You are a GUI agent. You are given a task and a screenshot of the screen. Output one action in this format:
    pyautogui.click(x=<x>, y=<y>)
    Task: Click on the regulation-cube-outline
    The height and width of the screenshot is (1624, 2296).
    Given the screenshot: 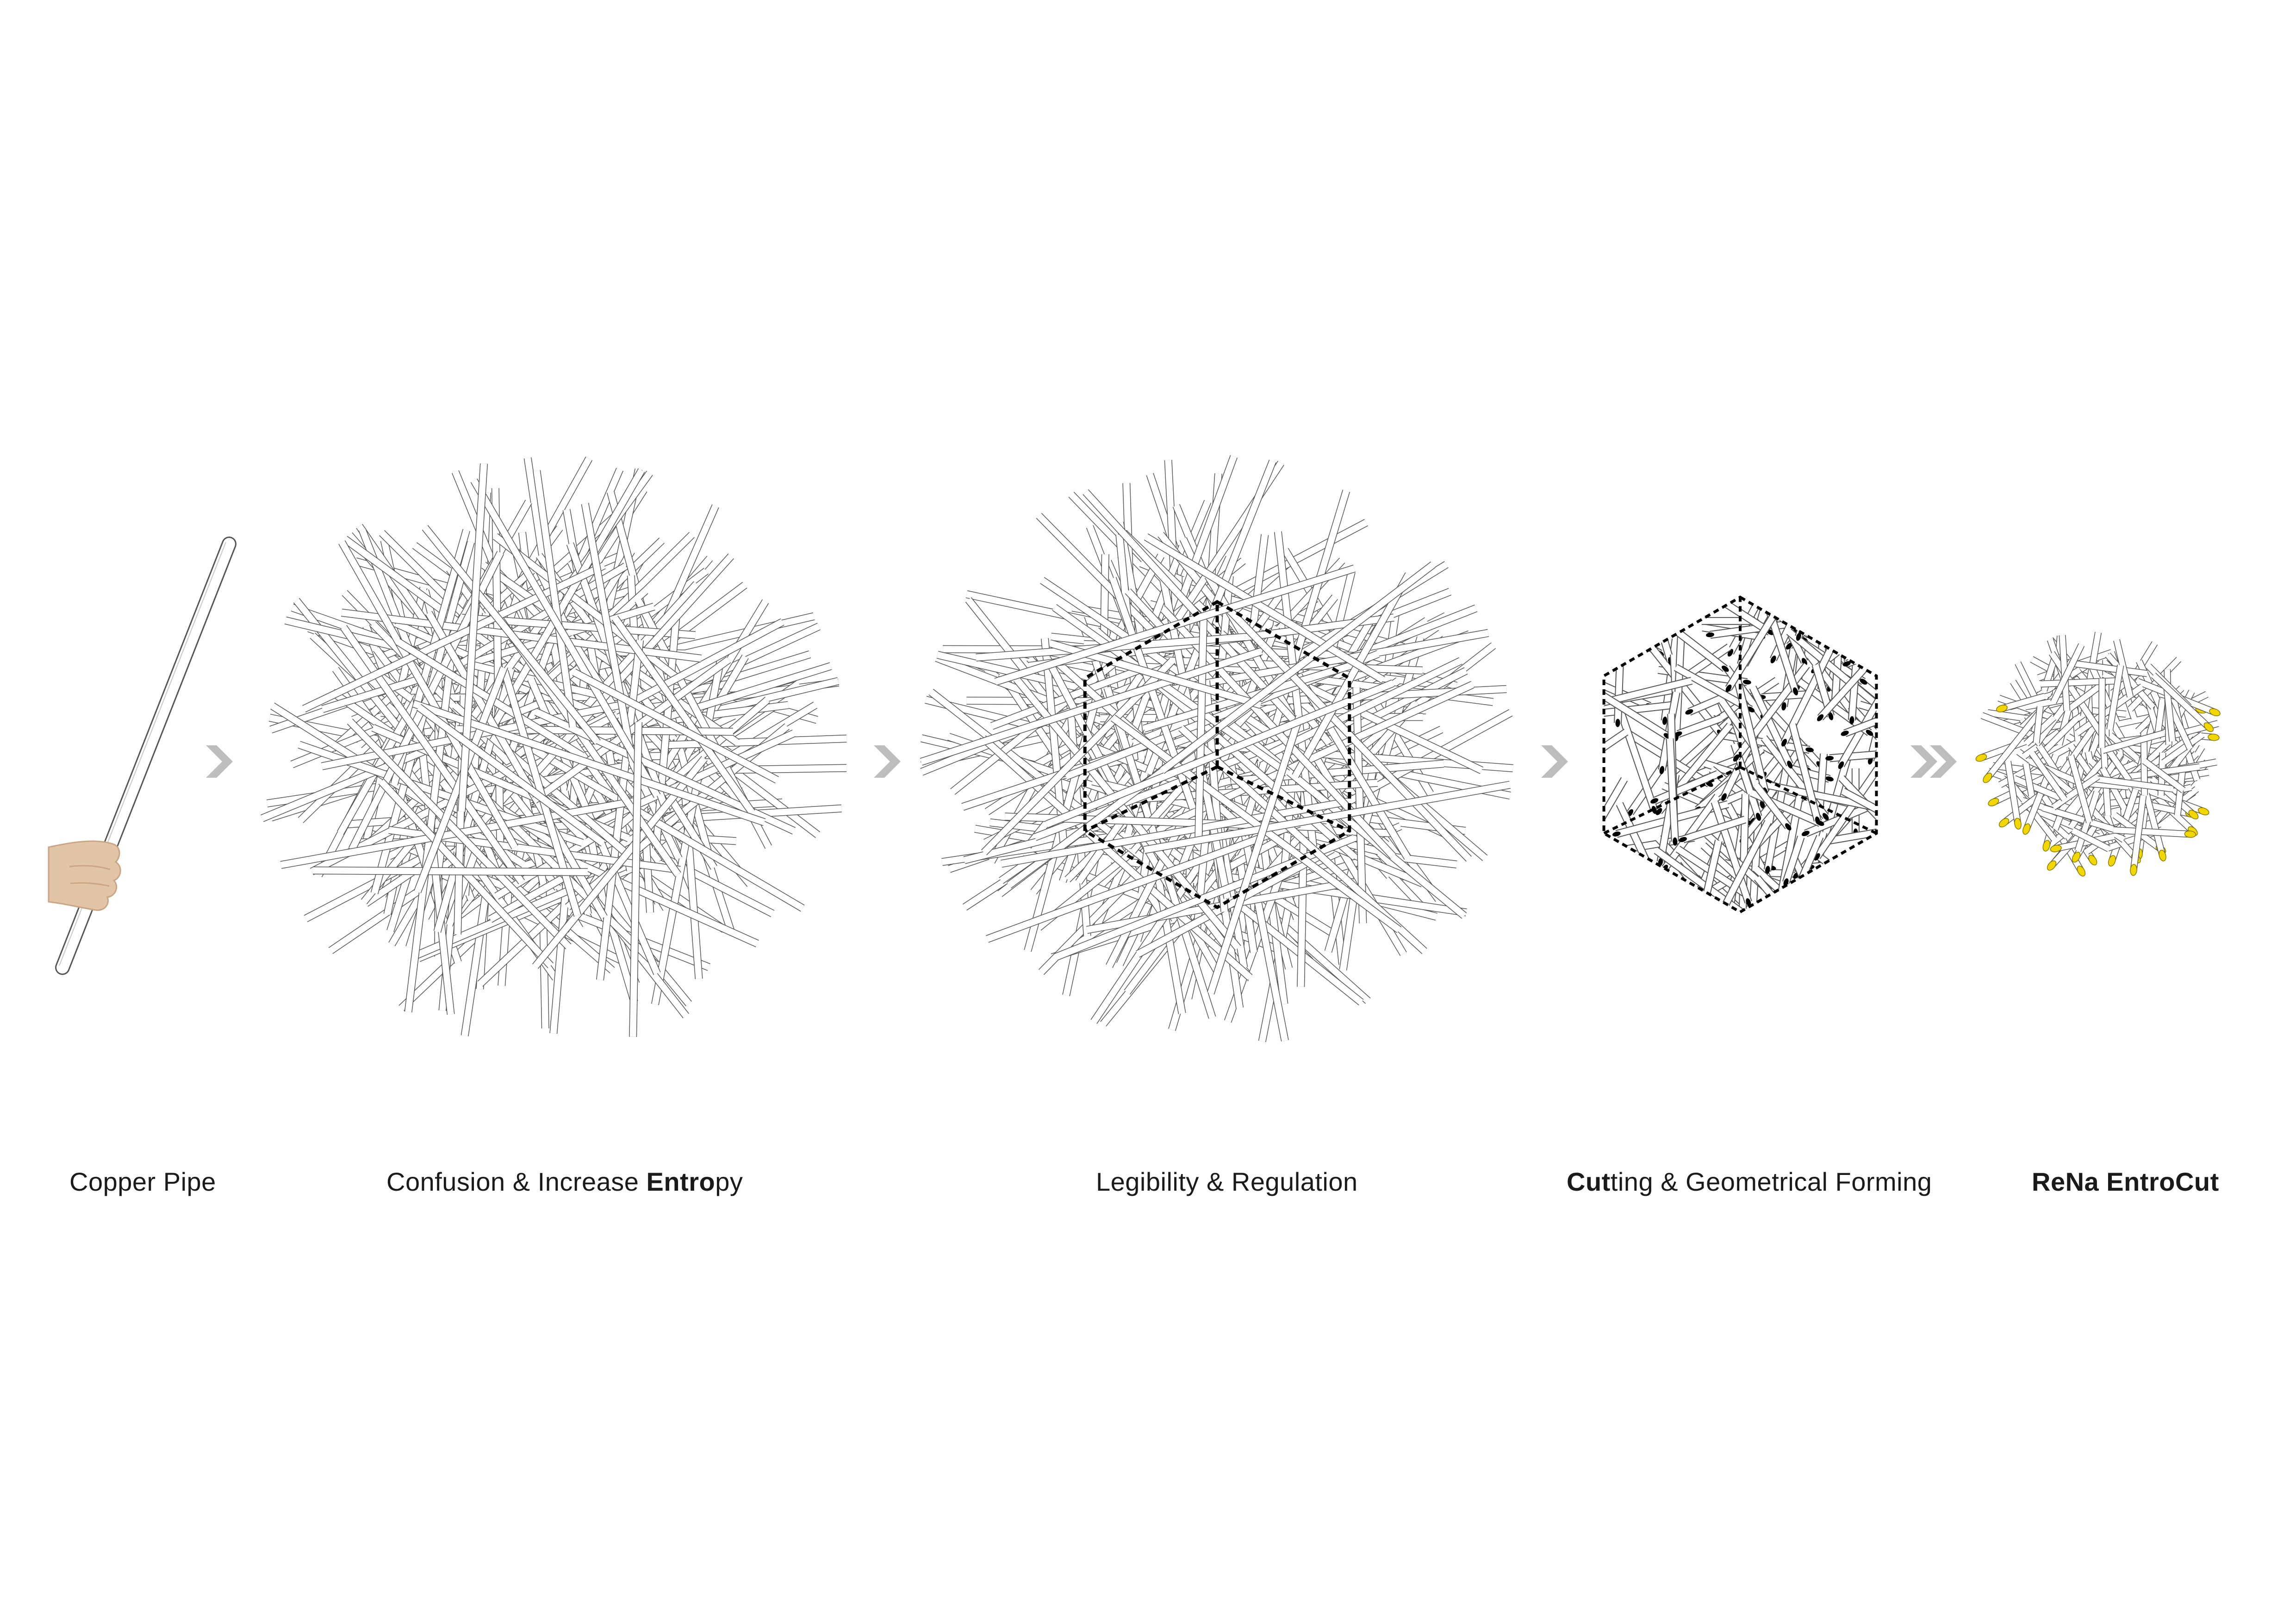 What is the action you would take?
    pyautogui.click(x=1217, y=755)
    